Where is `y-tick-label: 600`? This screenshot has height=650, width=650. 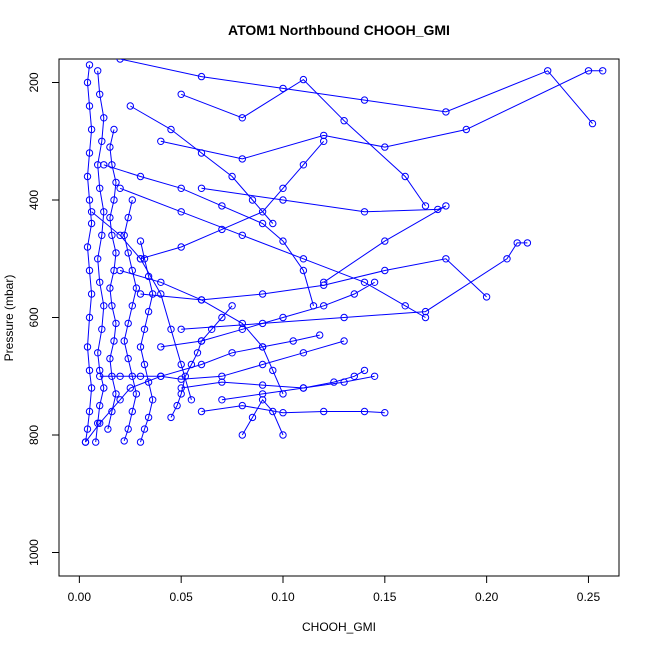 y-tick-label: 600 is located at coordinates (34, 317).